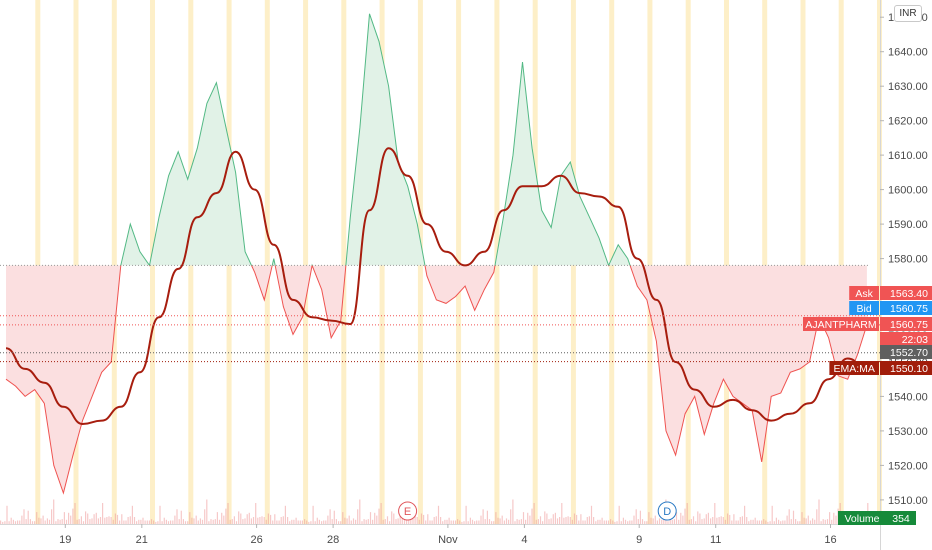 This screenshot has width=932, height=550. I want to click on x-tick-label: 16, so click(830, 540).